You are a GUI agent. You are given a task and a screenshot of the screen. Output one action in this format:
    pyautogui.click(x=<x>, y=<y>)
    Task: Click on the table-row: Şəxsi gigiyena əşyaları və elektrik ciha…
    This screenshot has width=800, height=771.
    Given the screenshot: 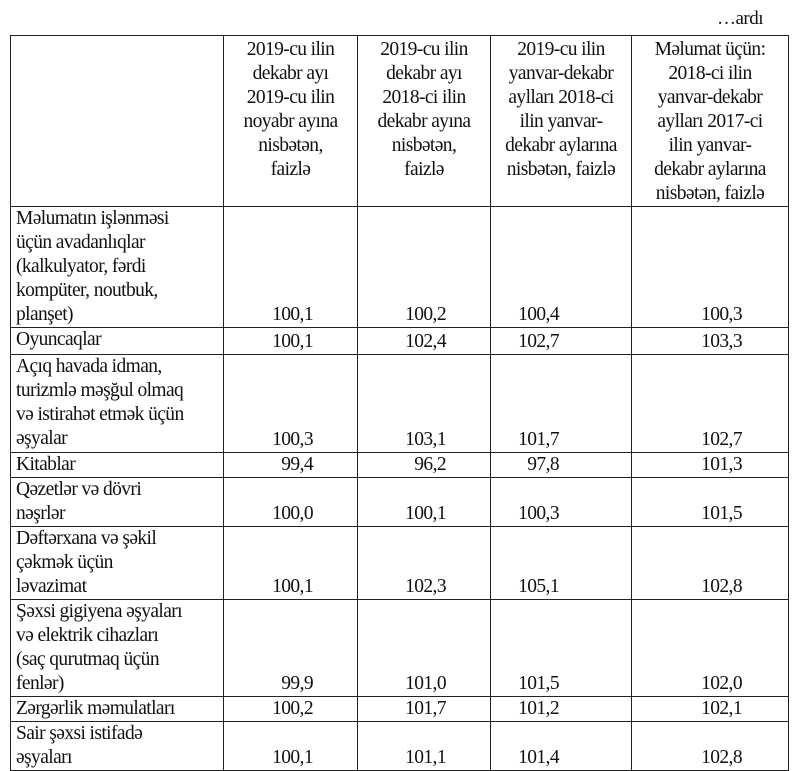 What is the action you would take?
    pyautogui.click(x=399, y=648)
    